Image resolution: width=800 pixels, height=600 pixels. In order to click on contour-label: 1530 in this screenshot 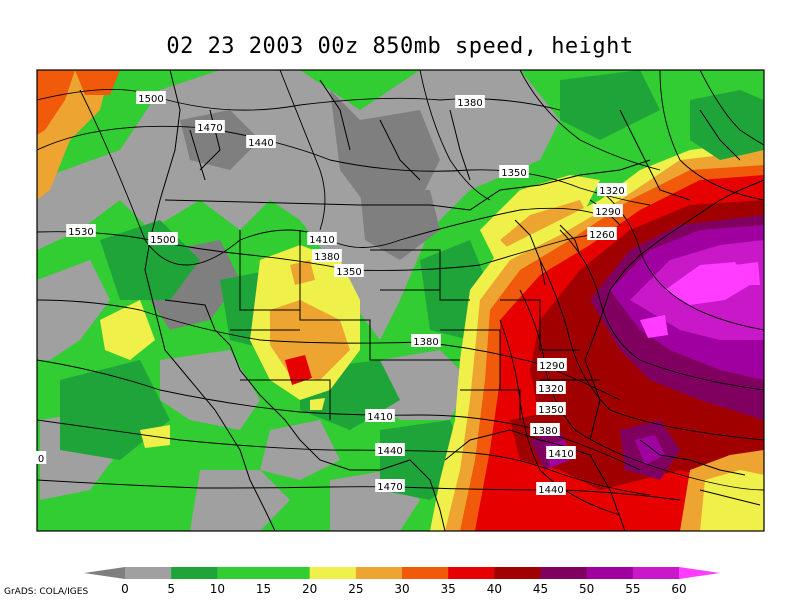, I will do `click(81, 231)`.